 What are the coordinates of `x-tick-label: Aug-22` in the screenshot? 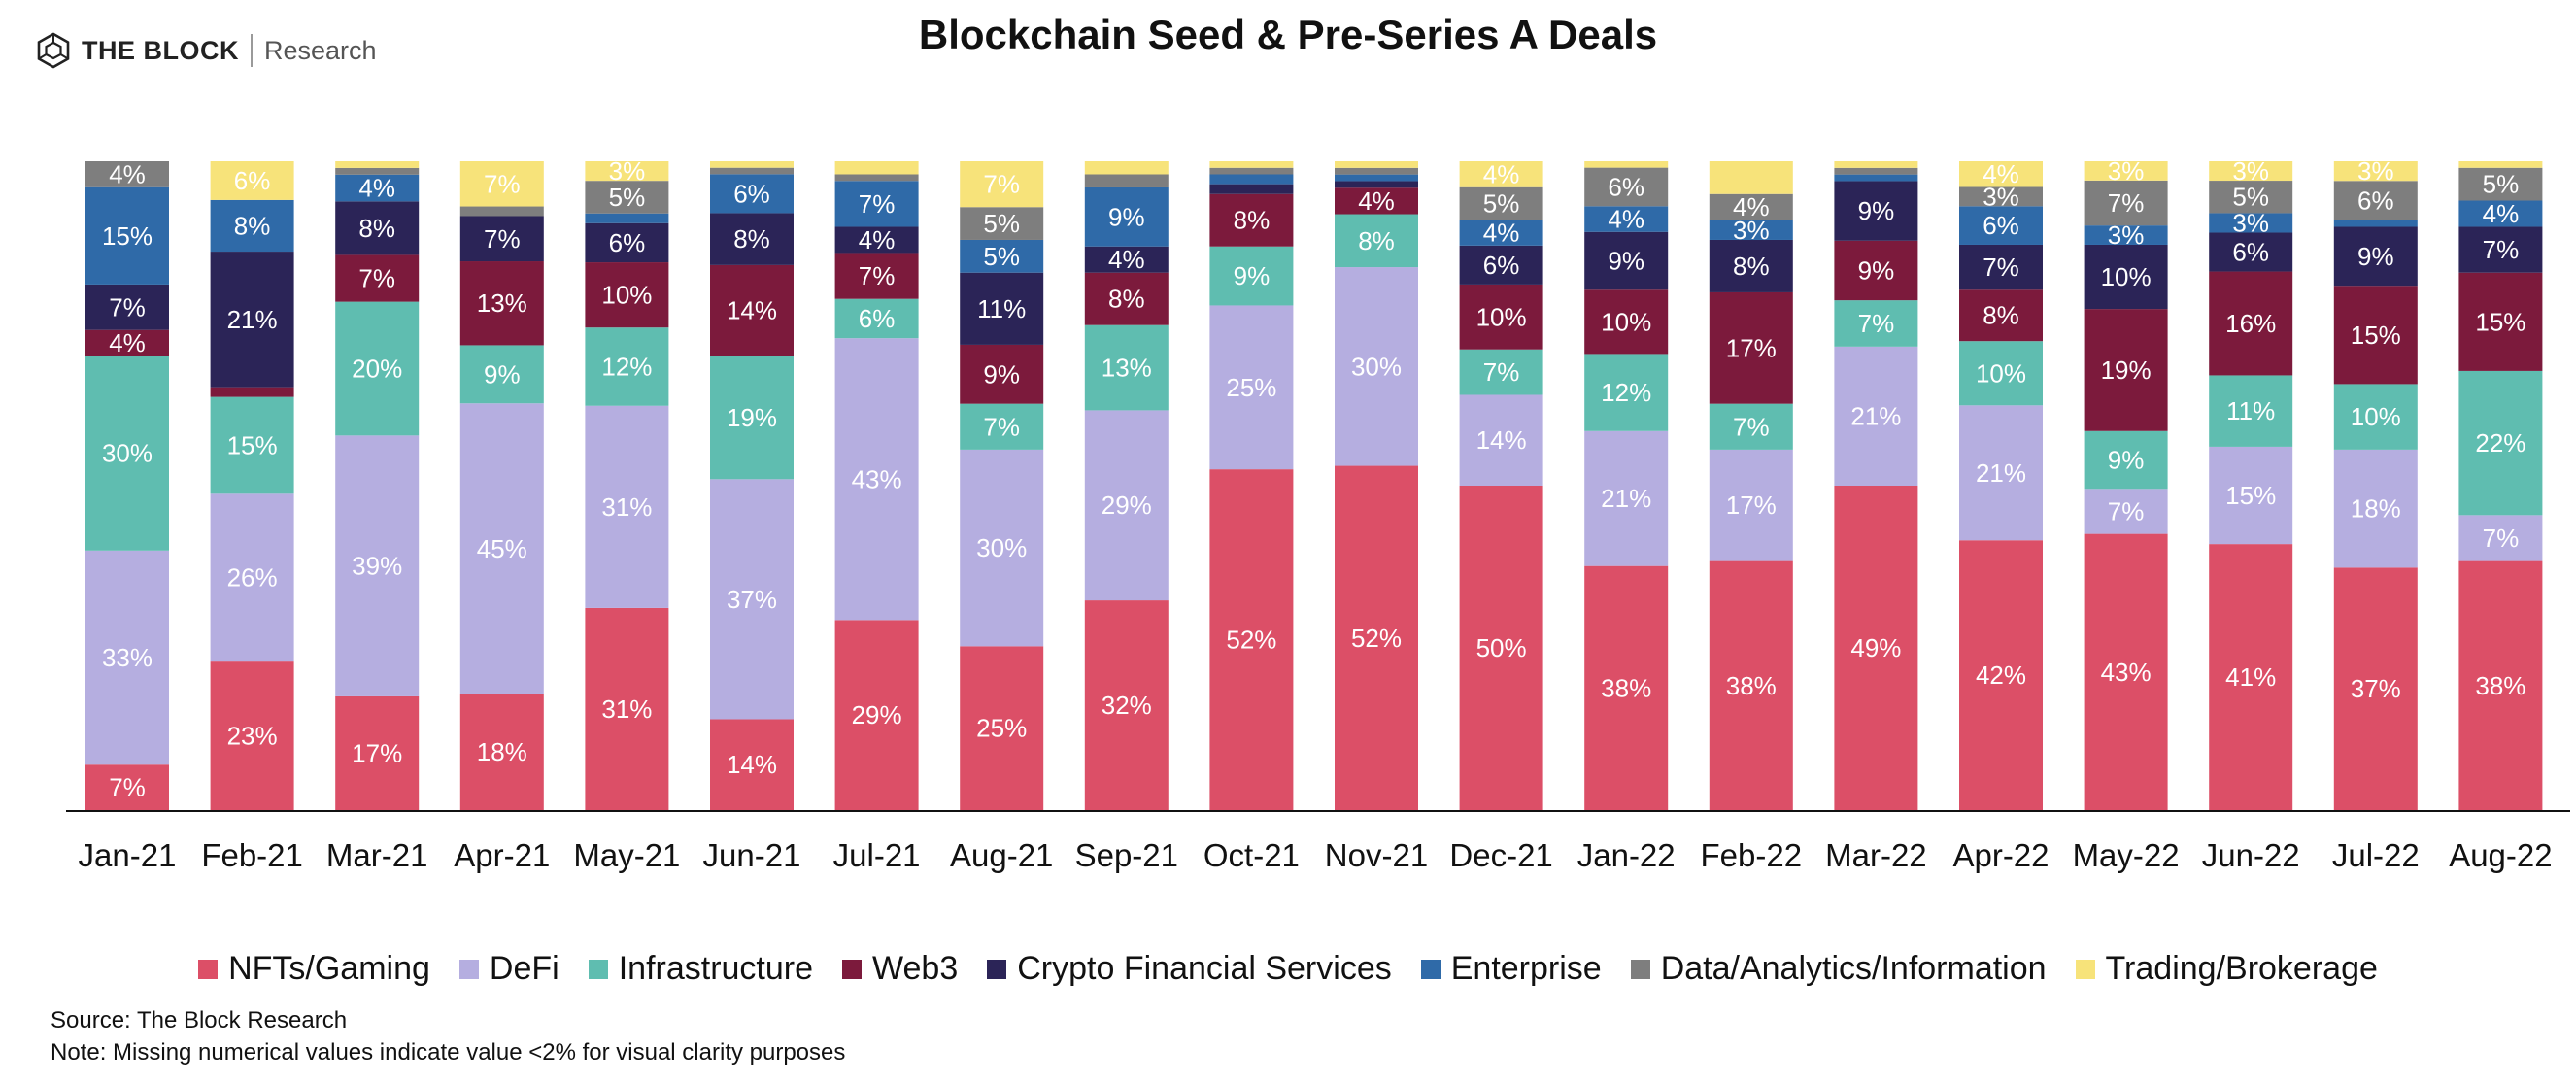 It's located at (2500, 855).